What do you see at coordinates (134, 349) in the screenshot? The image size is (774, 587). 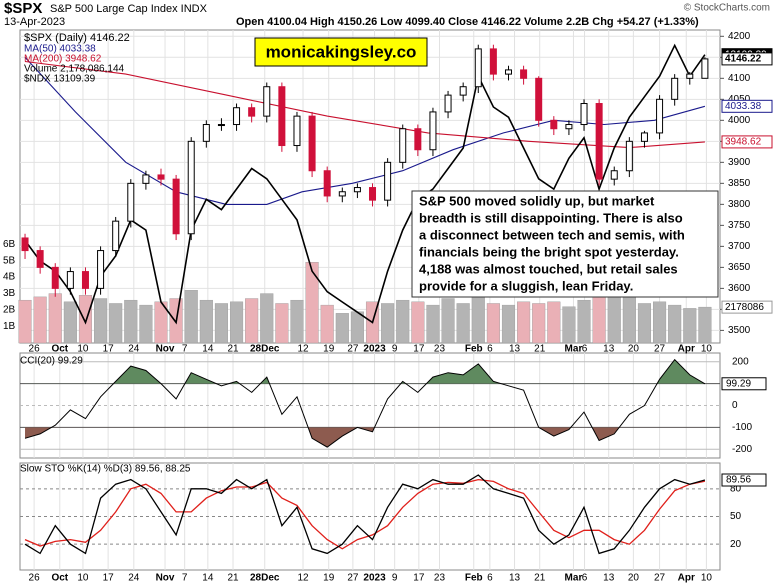 I see `x-tick-label: 24` at bounding box center [134, 349].